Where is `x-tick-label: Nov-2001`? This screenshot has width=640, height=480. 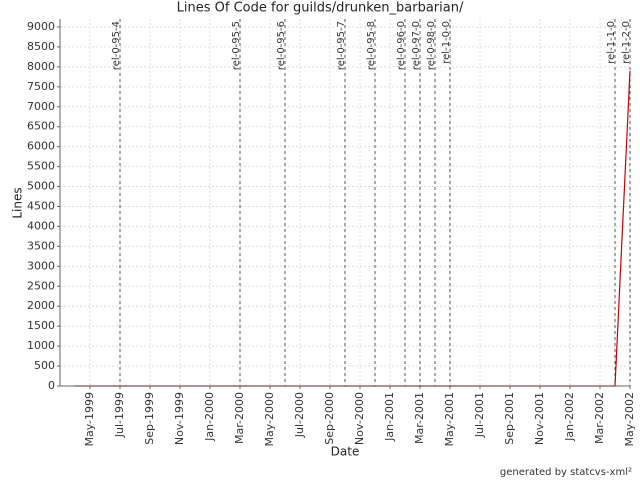 x-tick-label: Nov-2001 is located at coordinates (539, 418).